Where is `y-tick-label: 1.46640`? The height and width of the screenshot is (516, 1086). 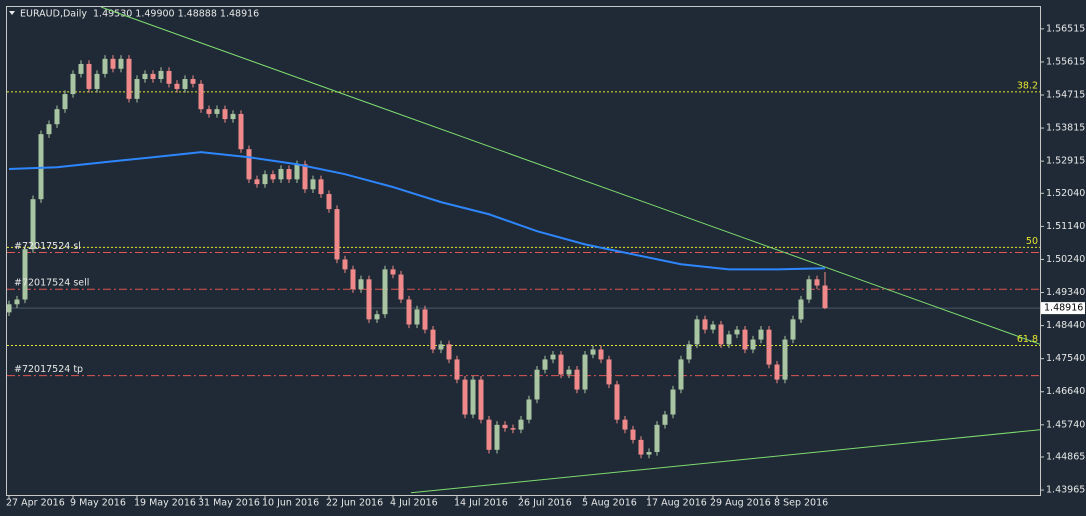
y-tick-label: 1.46640 is located at coordinates (1065, 391).